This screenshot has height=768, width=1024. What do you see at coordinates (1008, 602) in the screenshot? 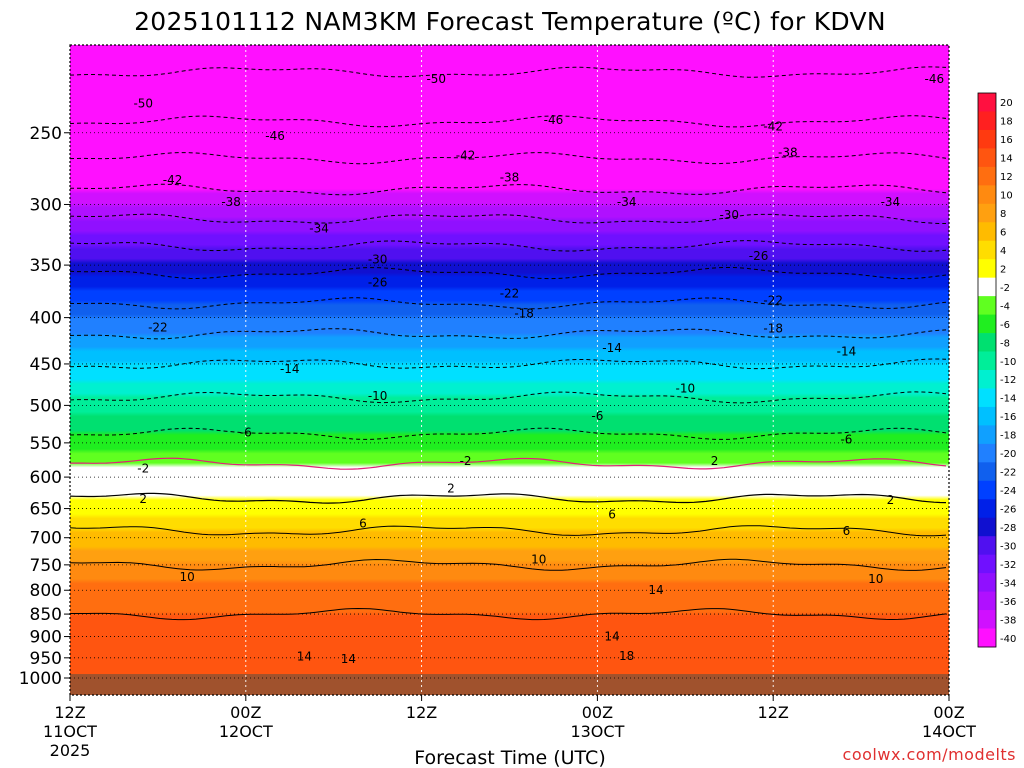
I see `colorbar-label: -36` at bounding box center [1008, 602].